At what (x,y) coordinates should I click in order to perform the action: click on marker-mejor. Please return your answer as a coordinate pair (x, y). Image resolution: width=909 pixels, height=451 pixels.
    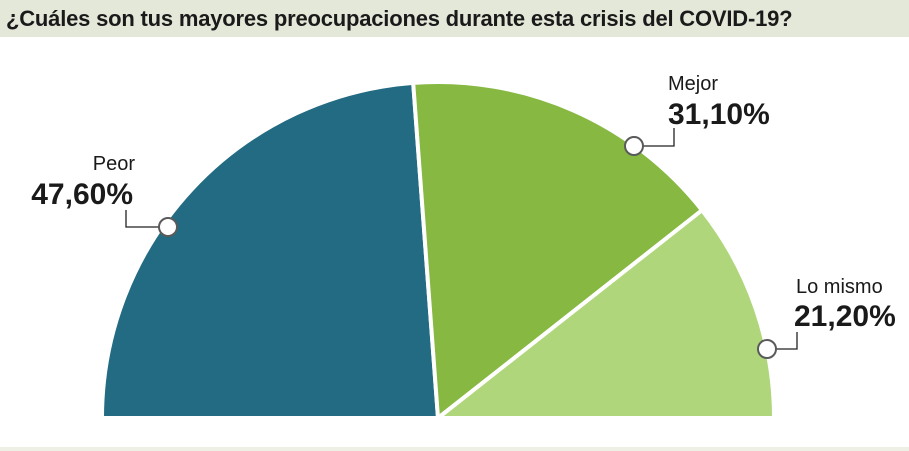
    Looking at the image, I should click on (634, 146).